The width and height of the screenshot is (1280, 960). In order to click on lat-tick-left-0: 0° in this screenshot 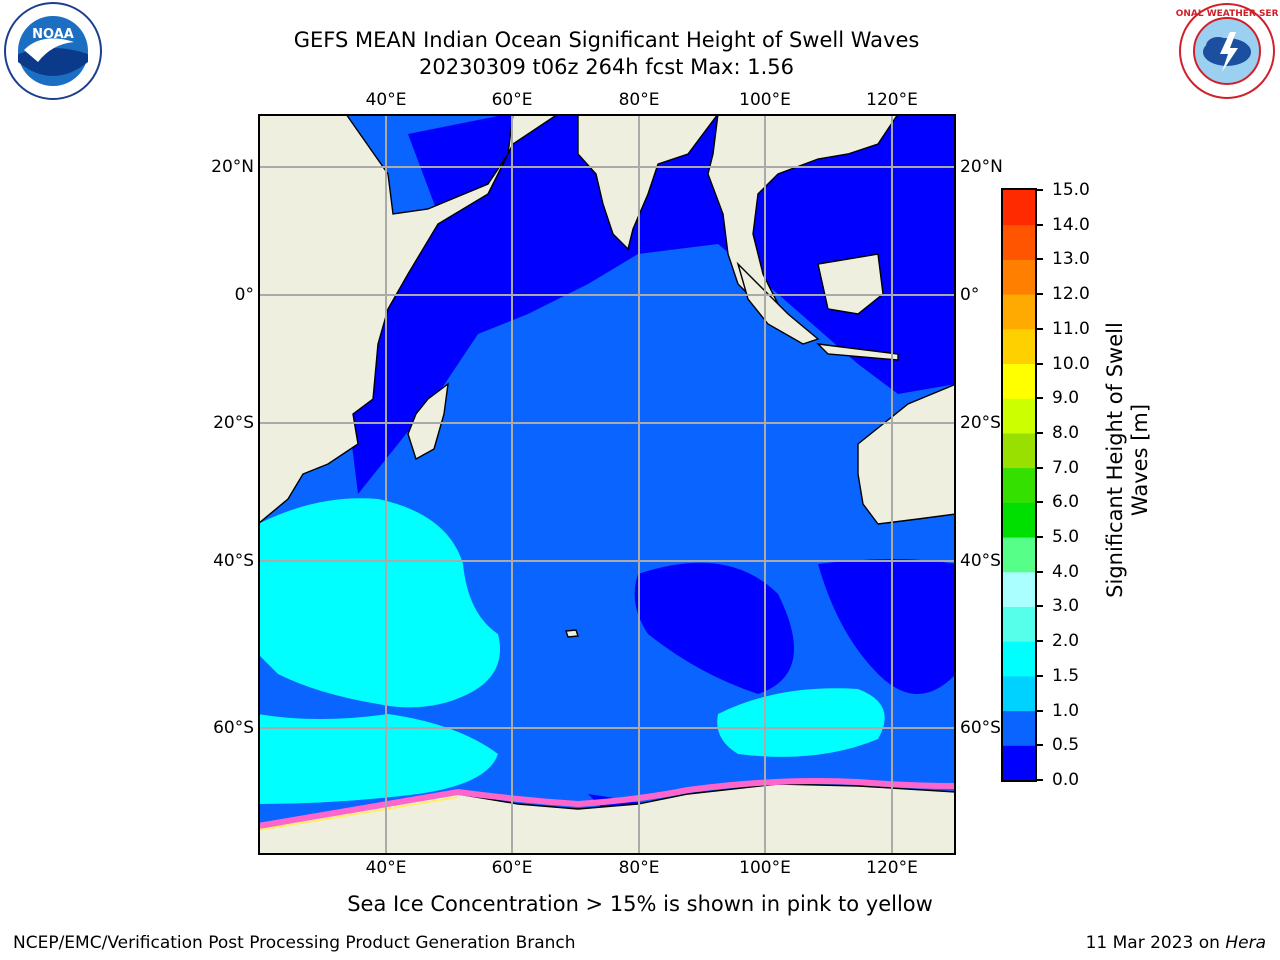, I will do `click(244, 295)`.